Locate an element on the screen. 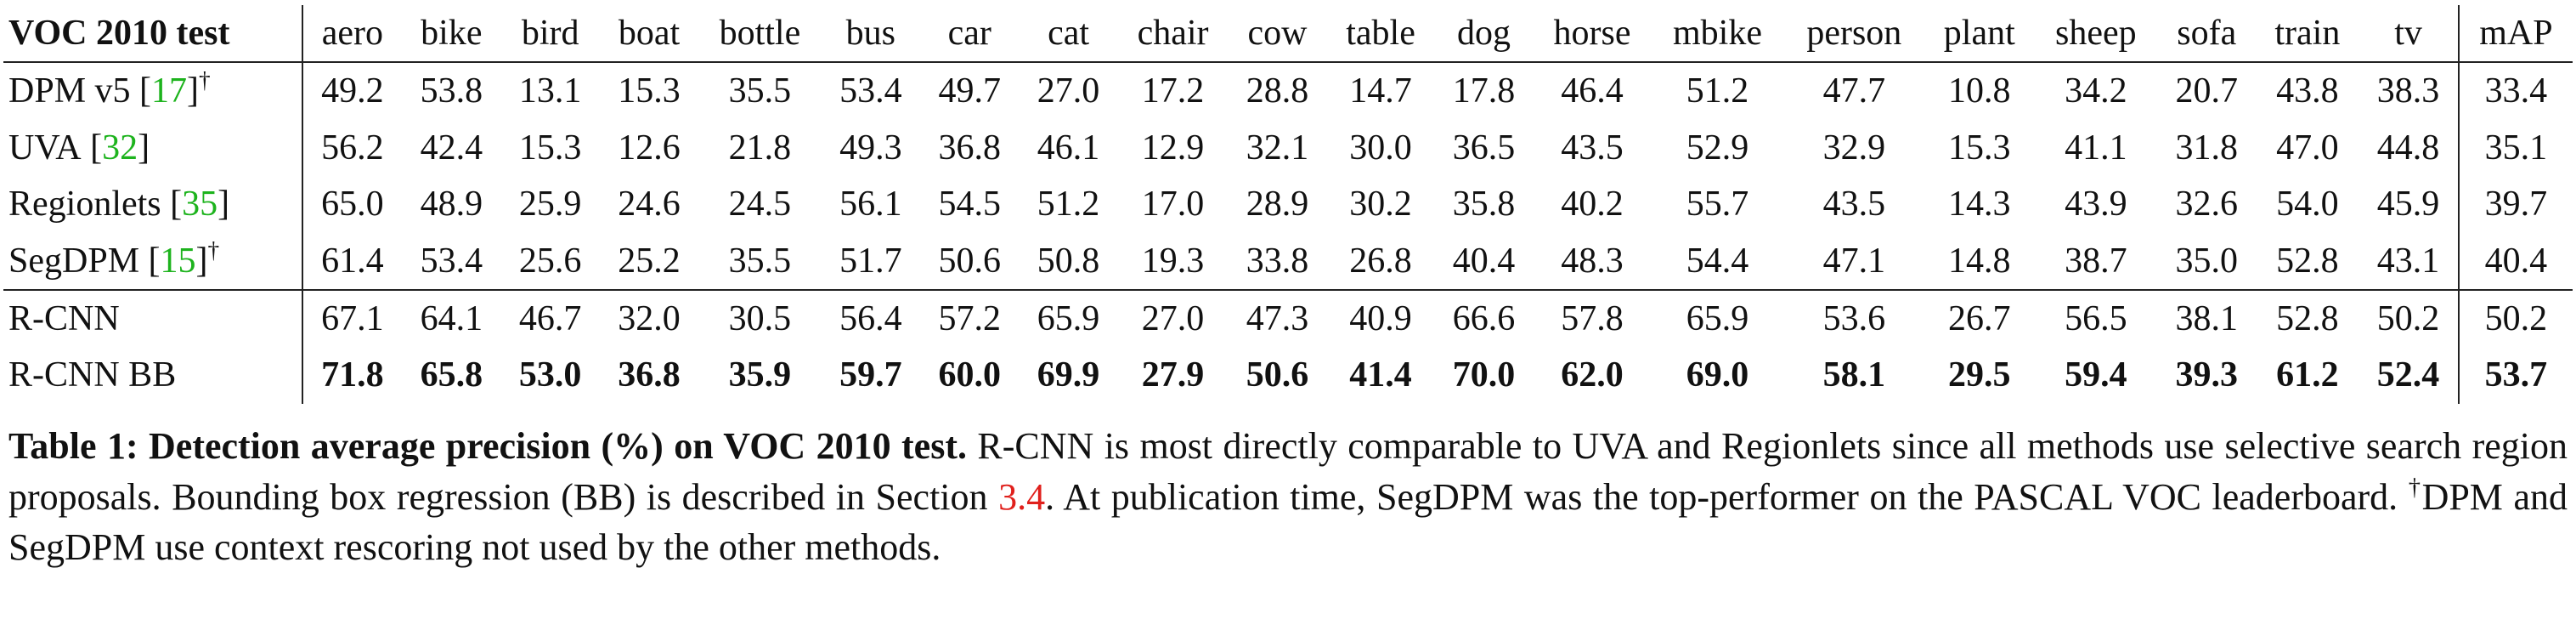 Image resolution: width=2576 pixels, height=619 pixels. value-cell: 54.5 is located at coordinates (969, 204).